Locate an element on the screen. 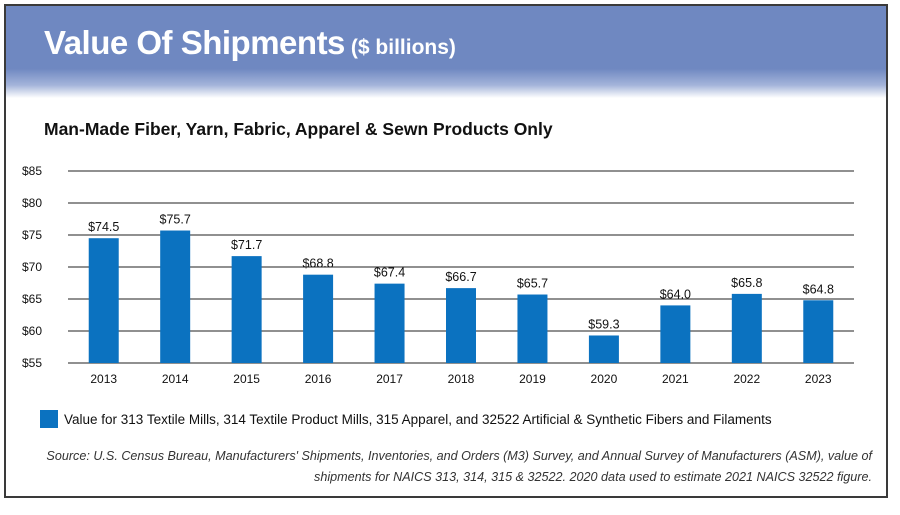 The height and width of the screenshot is (515, 900). y-tick-label: $80 is located at coordinates (32, 203).